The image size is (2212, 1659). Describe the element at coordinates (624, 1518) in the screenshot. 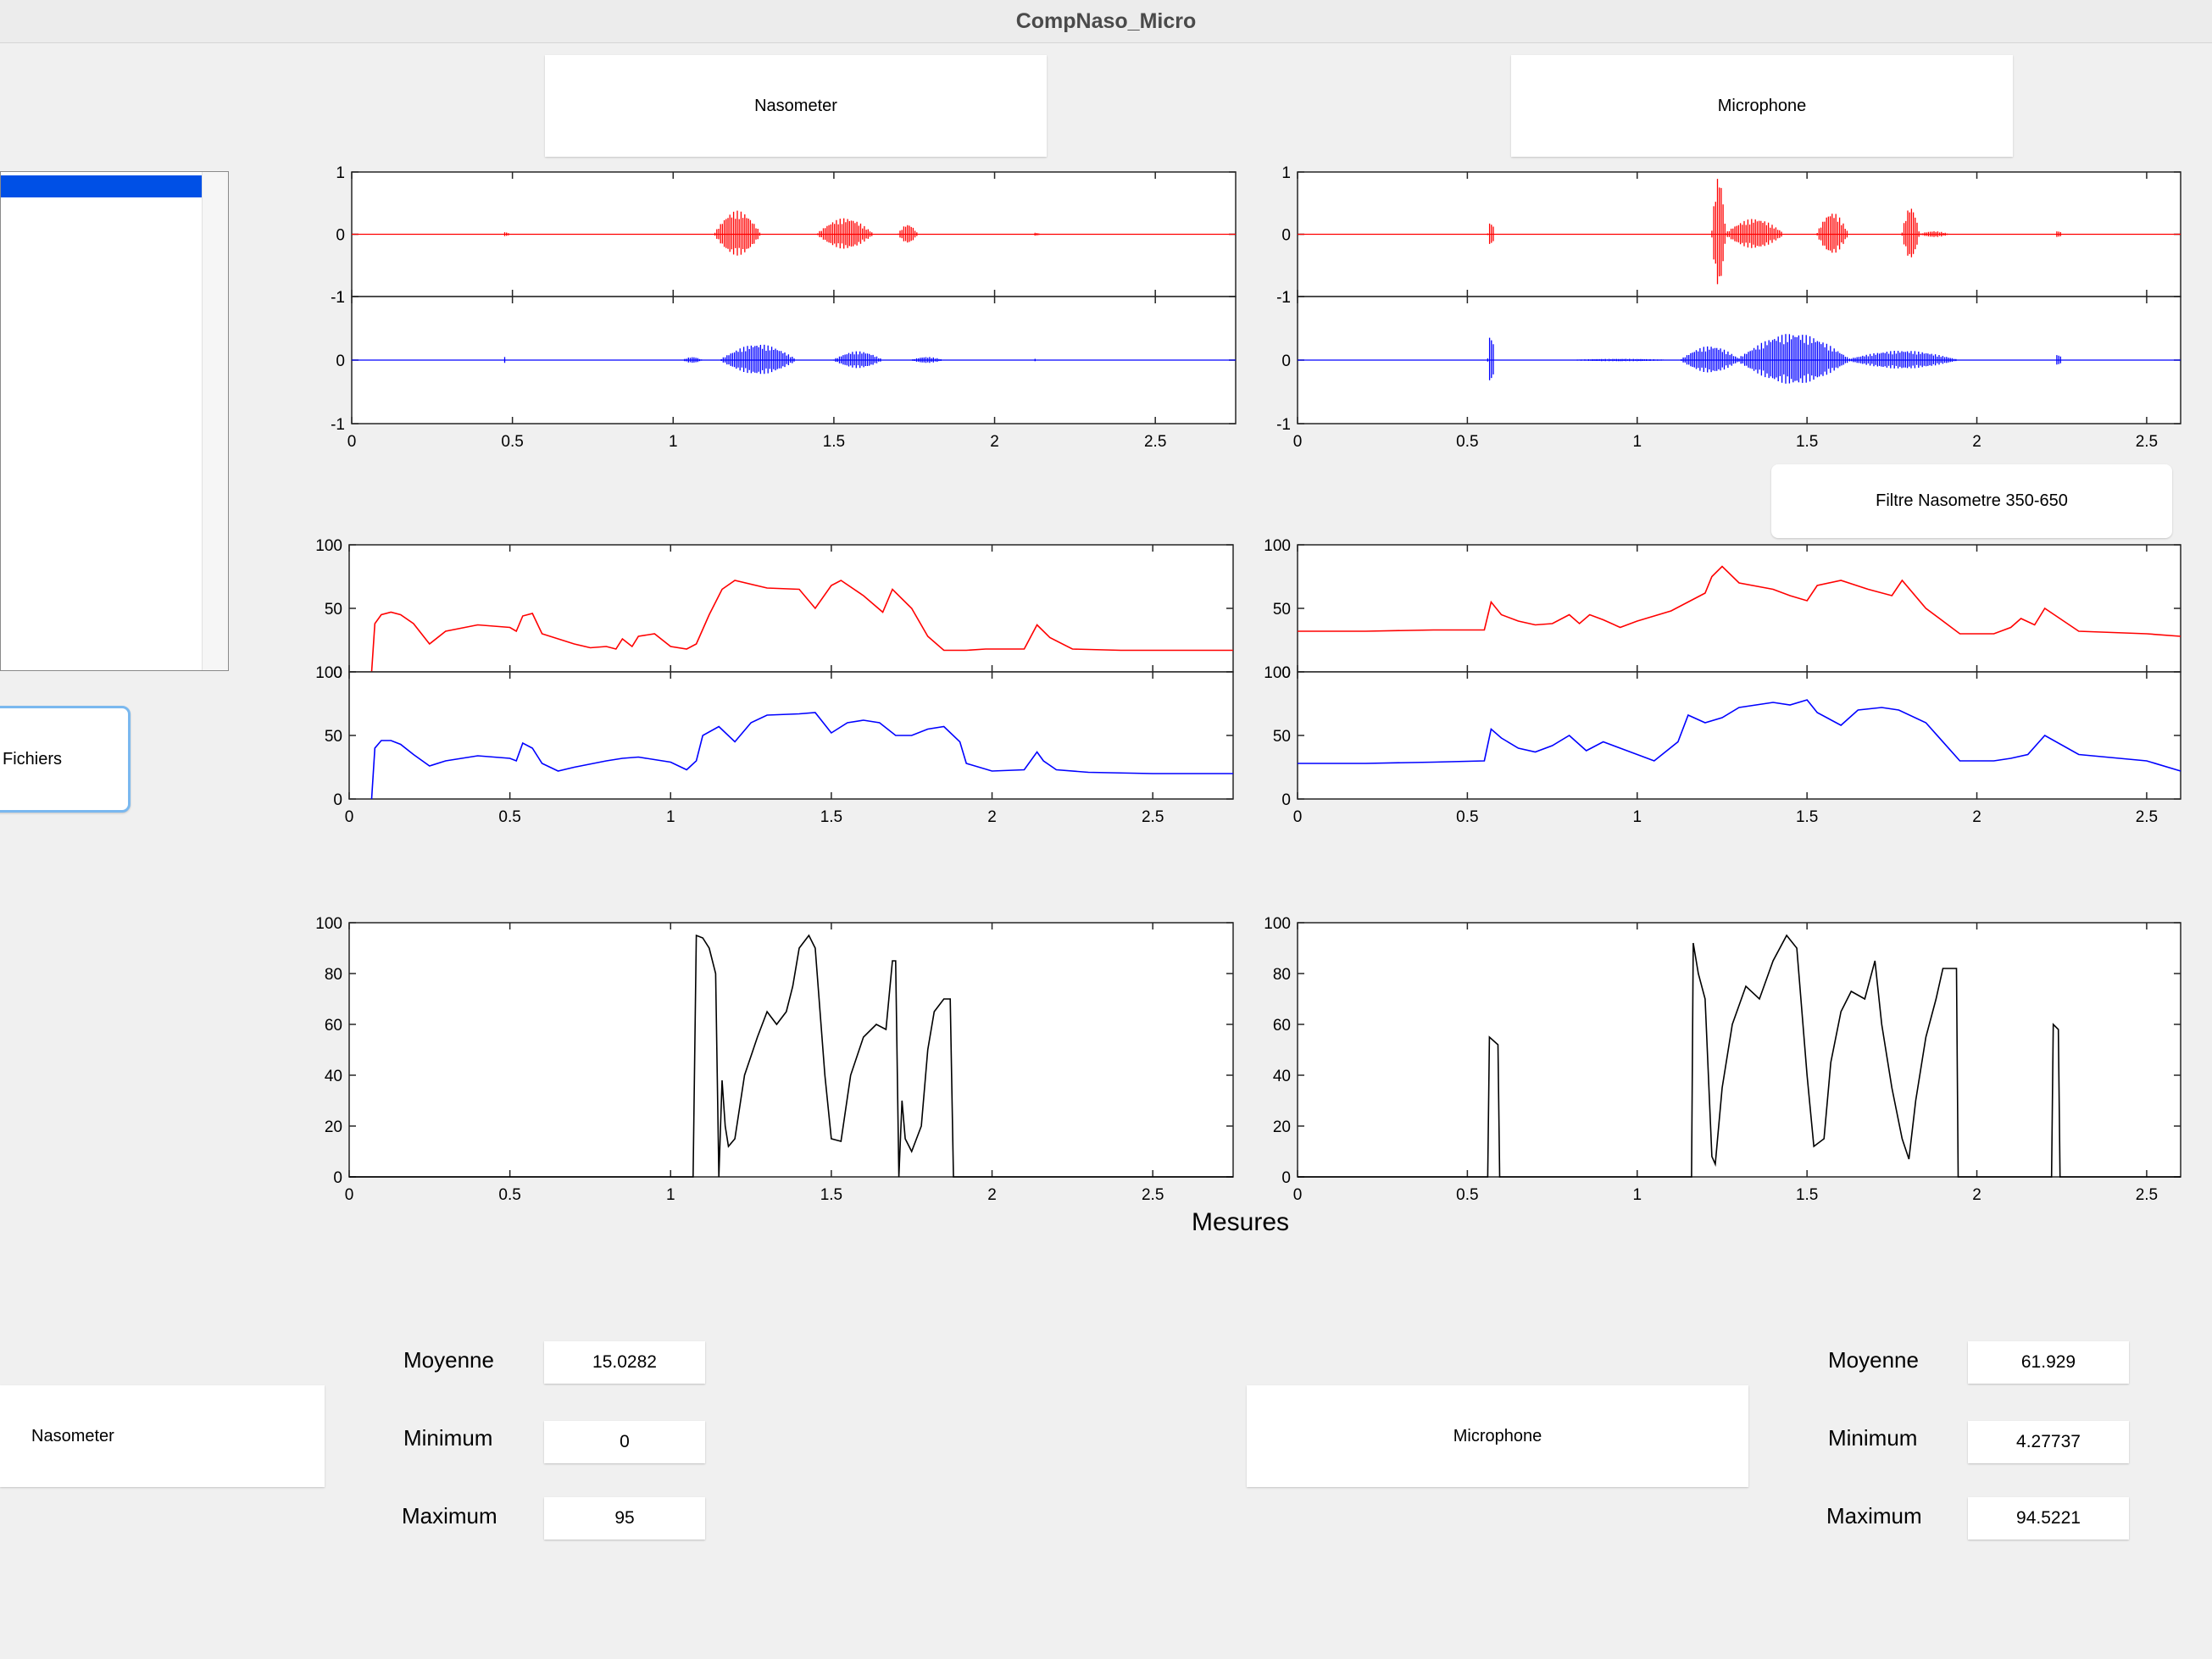

I see `naso-maximum-field: 95` at that location.